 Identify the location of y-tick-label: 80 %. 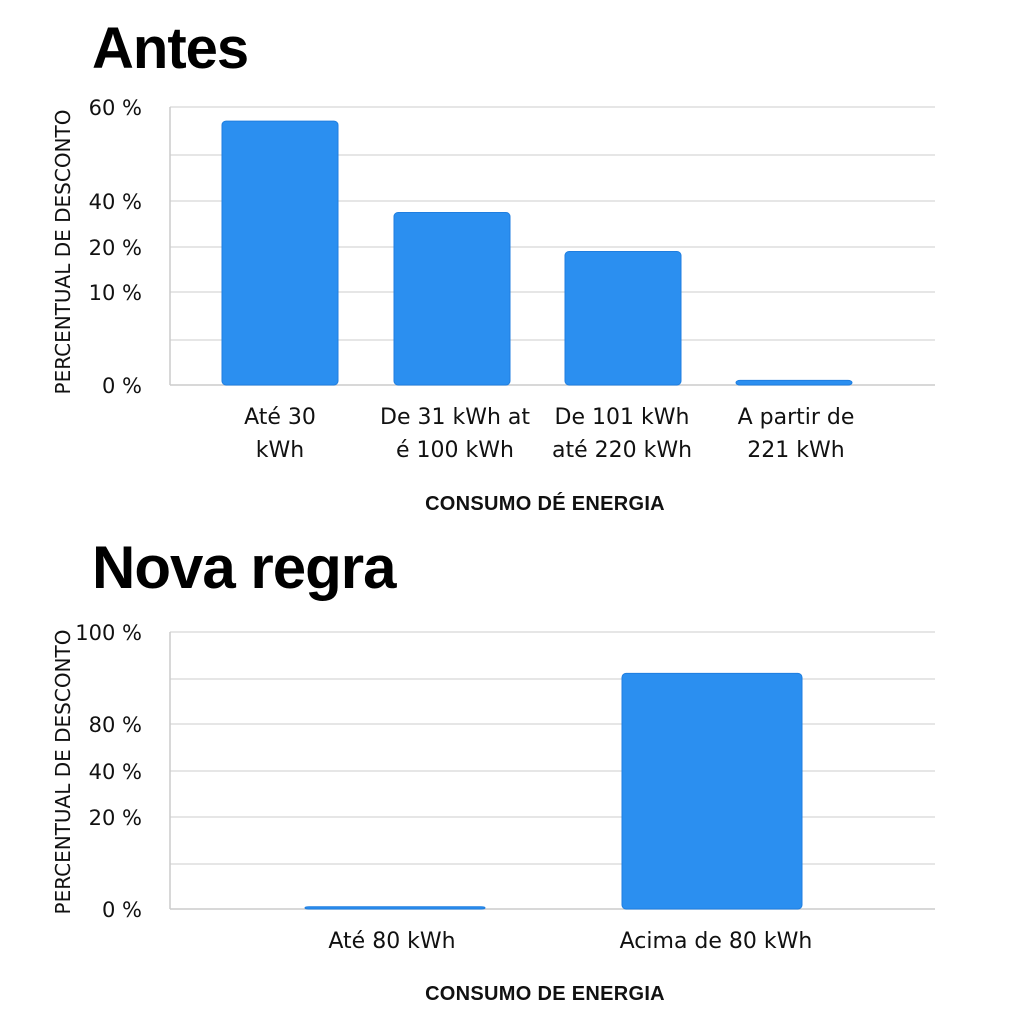
(115, 725).